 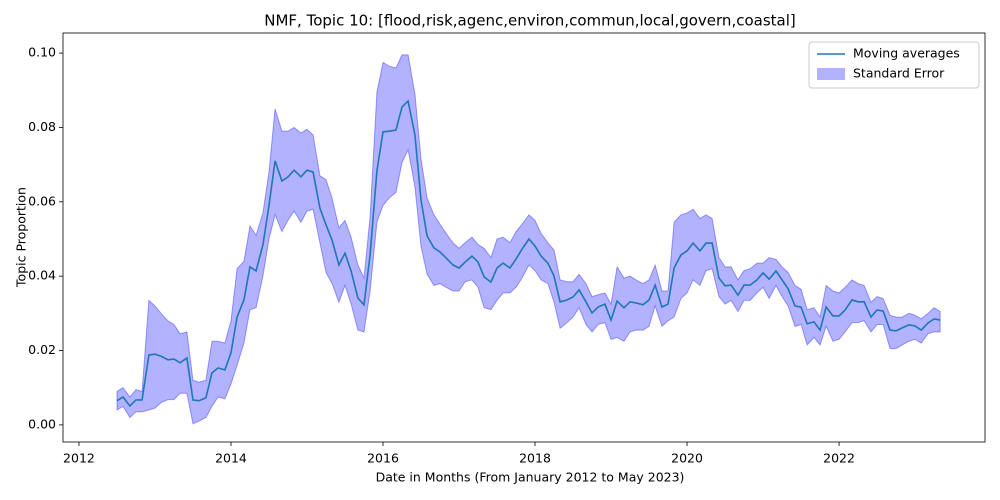 What do you see at coordinates (42, 423) in the screenshot?
I see `y-tick-label: 0.00` at bounding box center [42, 423].